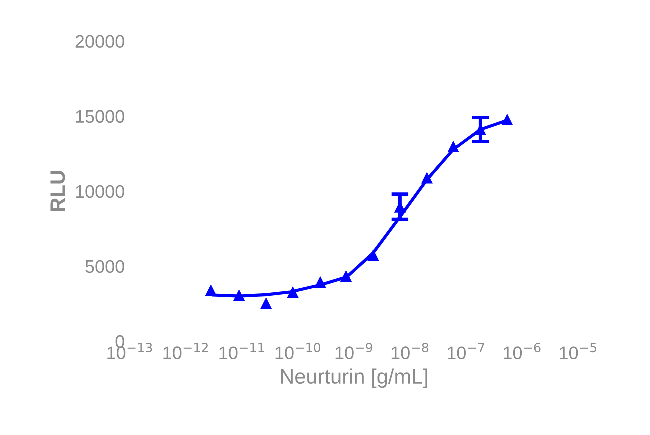  I want to click on y-tick-label: 5000, so click(105, 267).